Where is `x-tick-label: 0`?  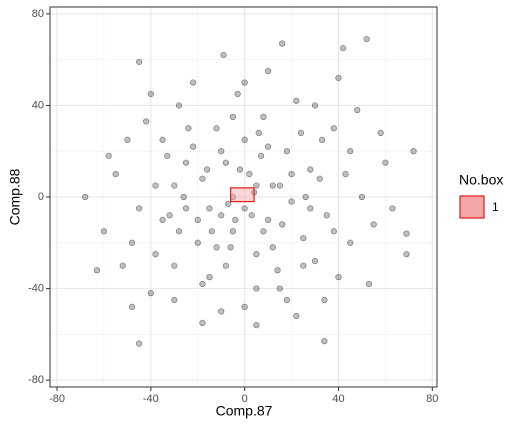
x-tick-label: 0 is located at coordinates (245, 399).